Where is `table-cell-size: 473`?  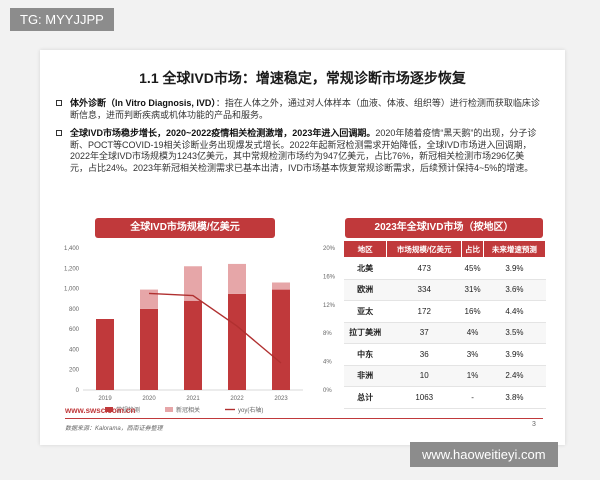
table-cell-size: 473 is located at coordinates (424, 268).